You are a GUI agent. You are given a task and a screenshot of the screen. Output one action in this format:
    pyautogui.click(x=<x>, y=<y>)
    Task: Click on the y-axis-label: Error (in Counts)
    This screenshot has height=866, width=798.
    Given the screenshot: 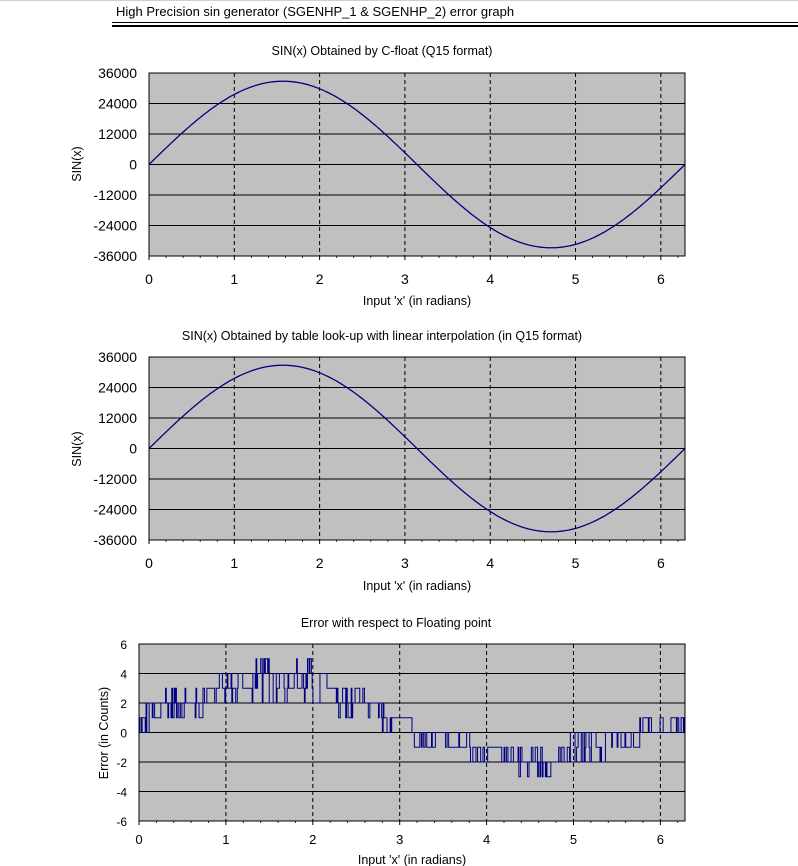 What is the action you would take?
    pyautogui.click(x=104, y=733)
    